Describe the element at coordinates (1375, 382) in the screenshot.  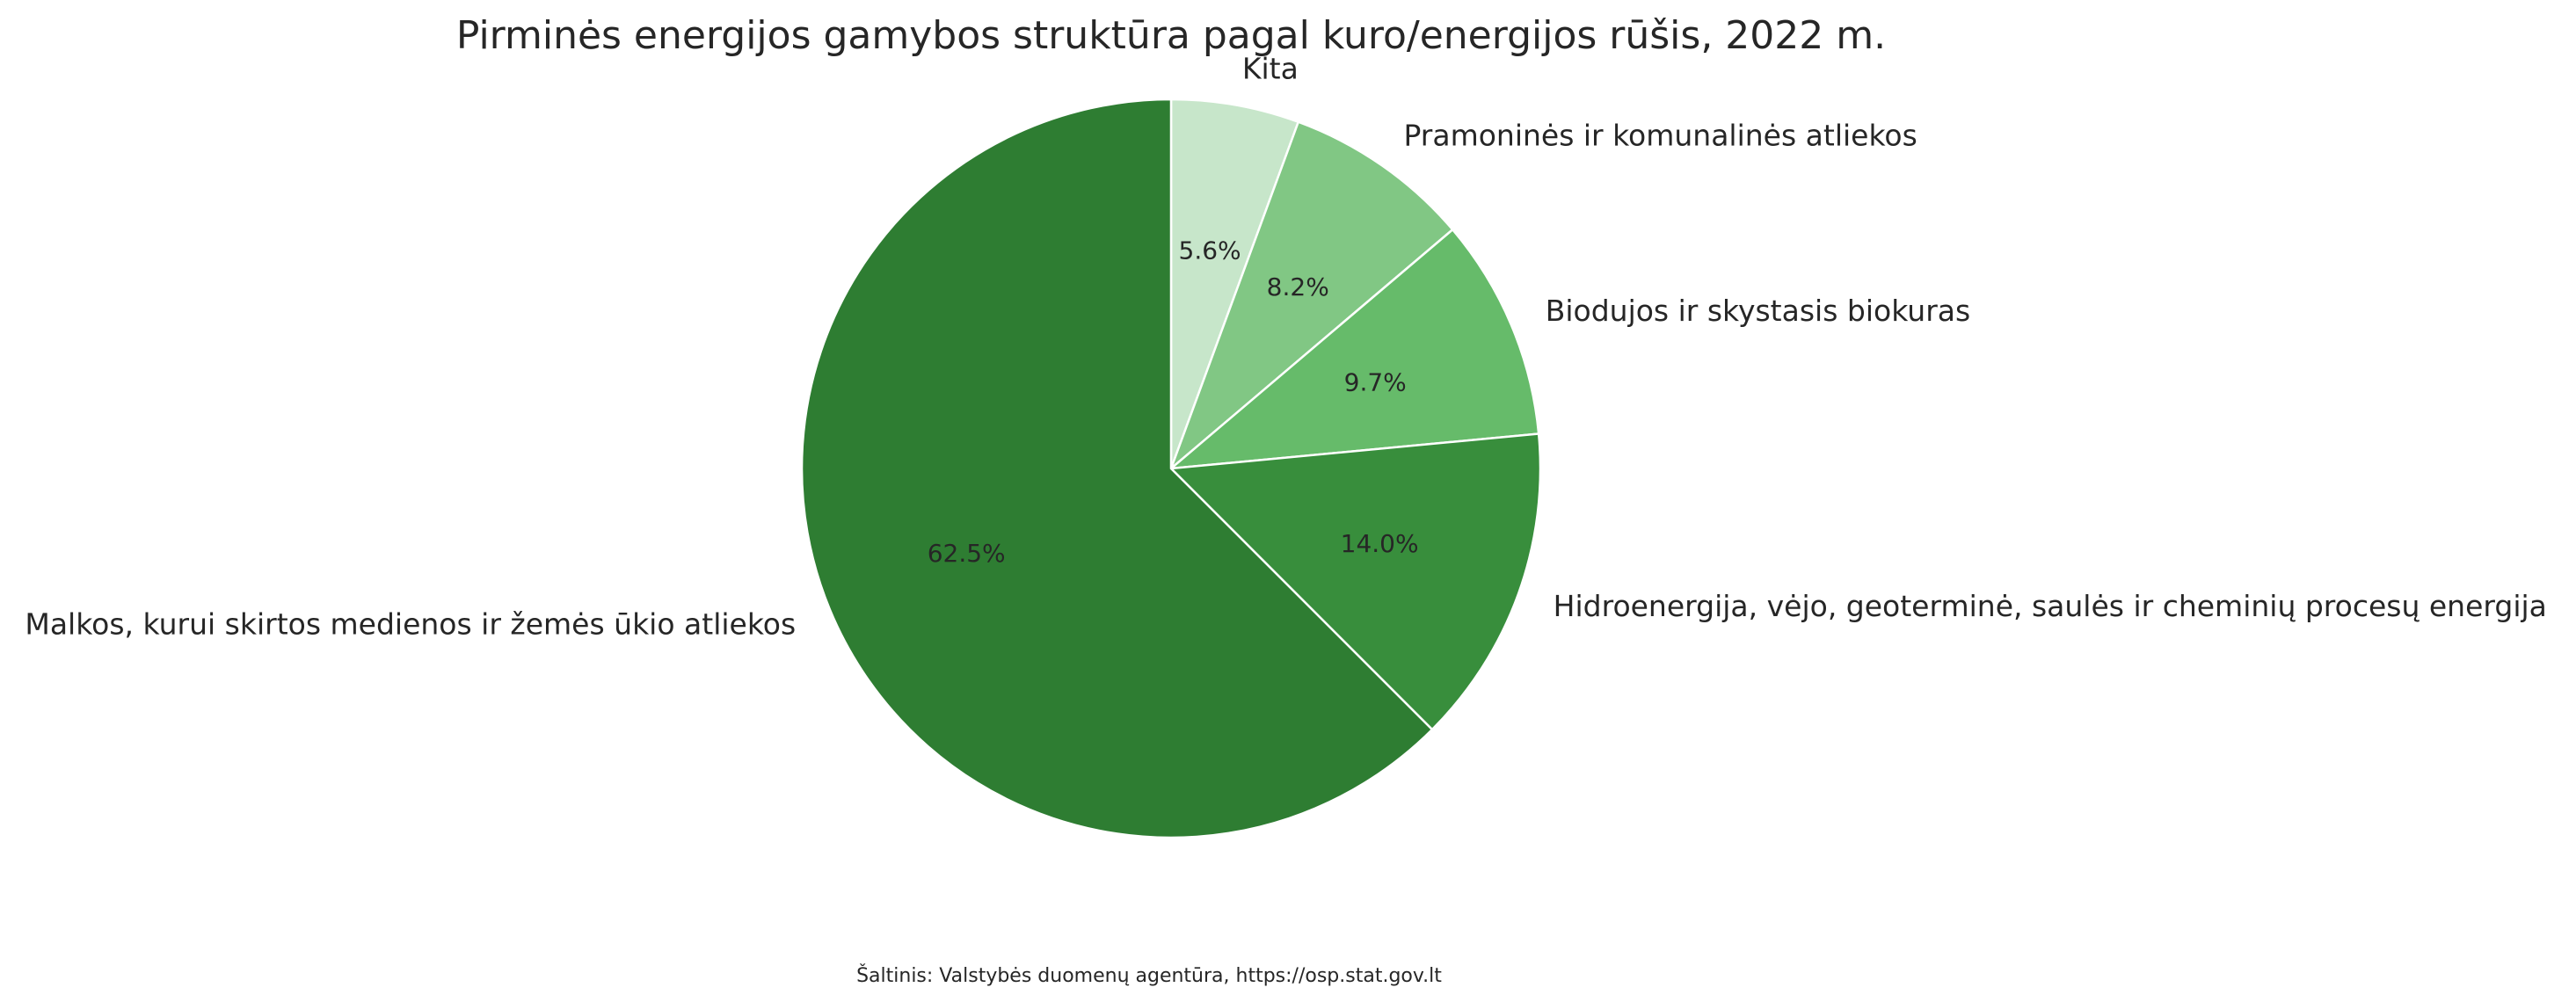
I see `slice-percentage-label: 9.7%` at that location.